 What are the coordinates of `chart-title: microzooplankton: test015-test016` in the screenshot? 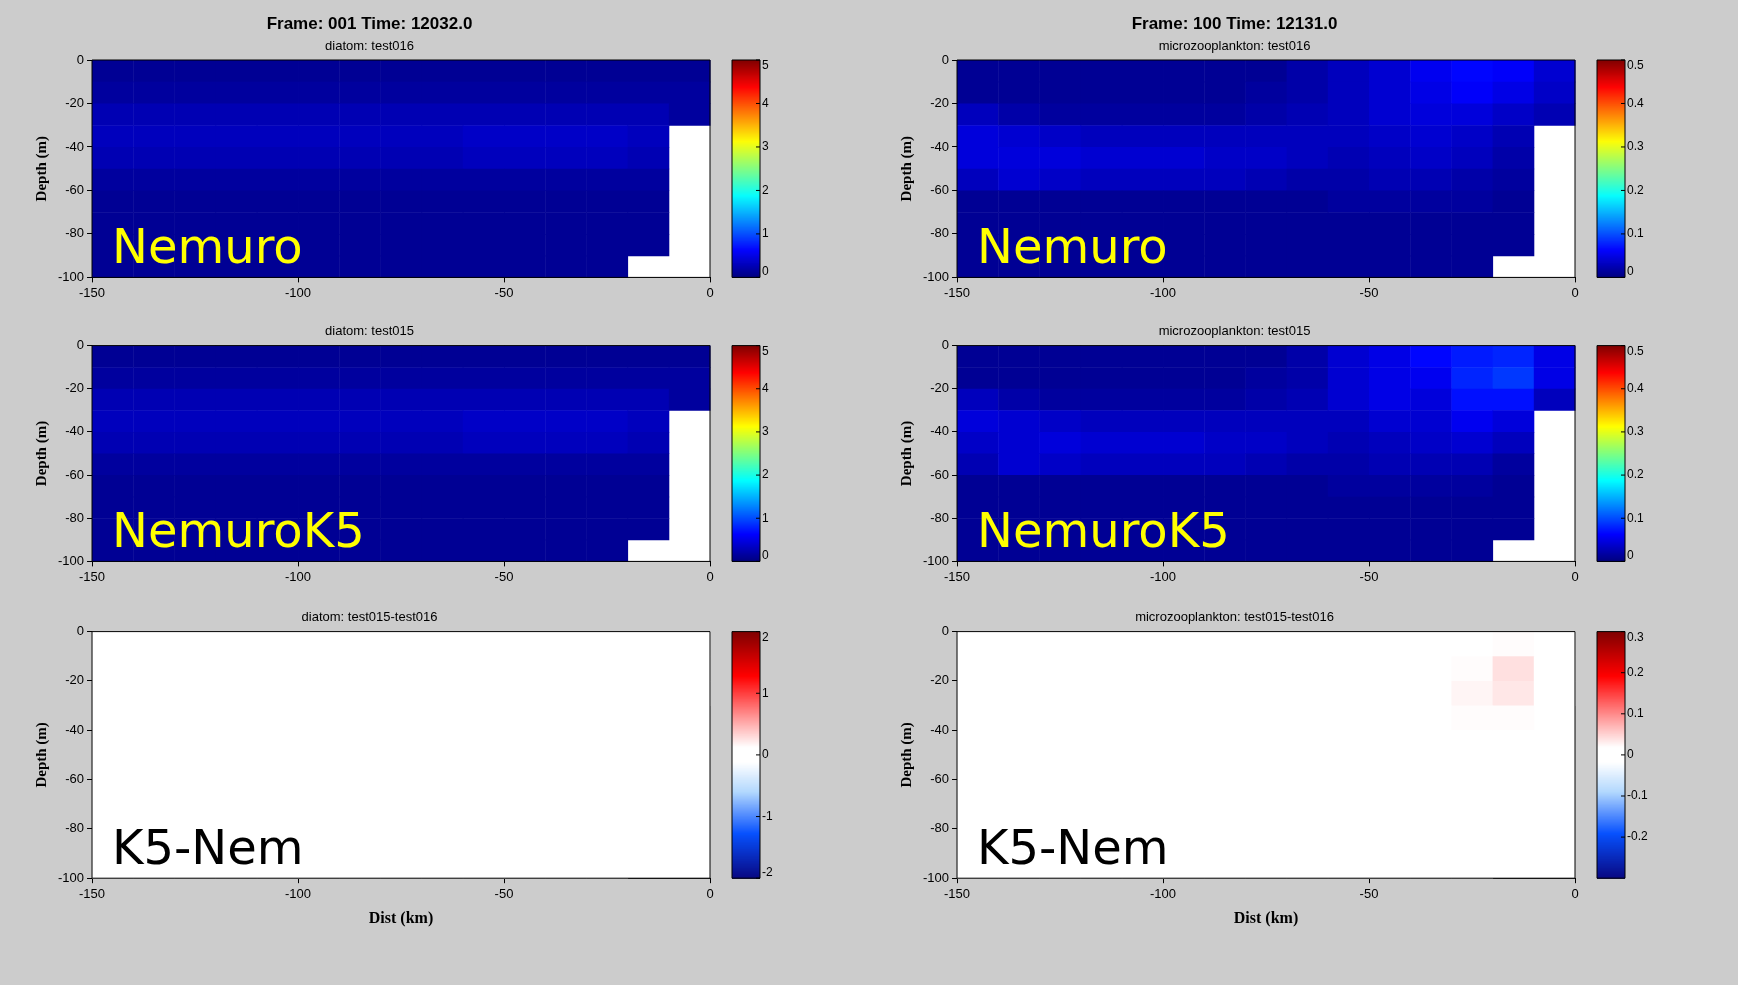 It's located at (1234, 617).